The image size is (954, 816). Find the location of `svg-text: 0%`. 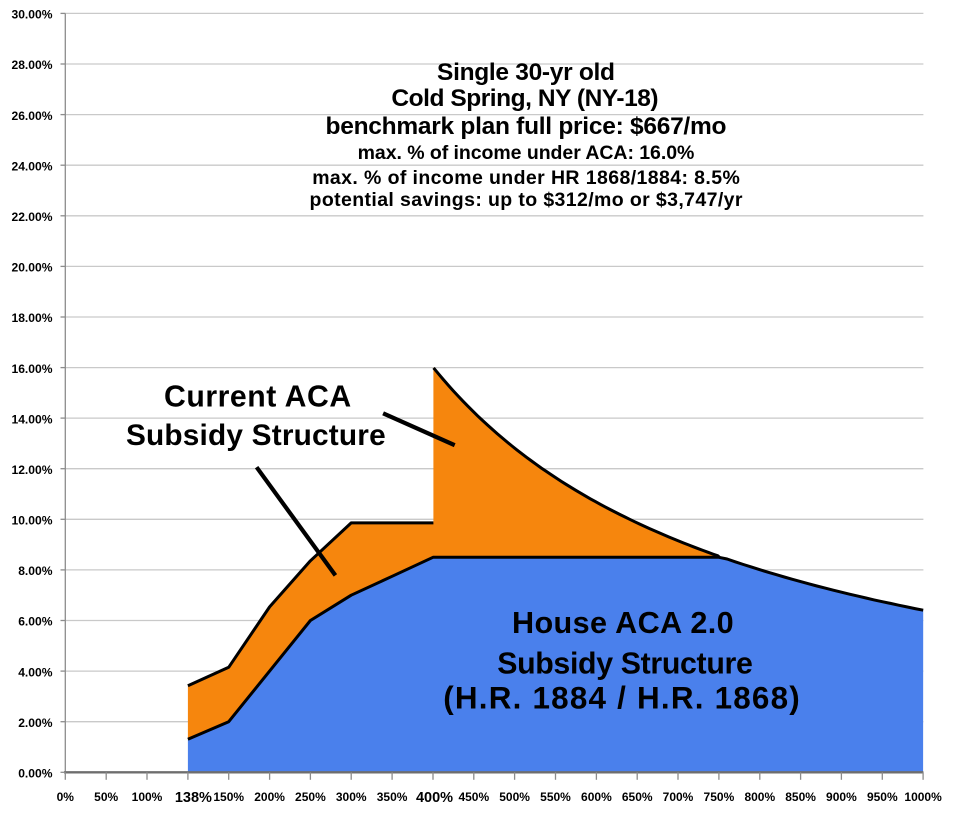

svg-text: 0% is located at coordinates (66, 797).